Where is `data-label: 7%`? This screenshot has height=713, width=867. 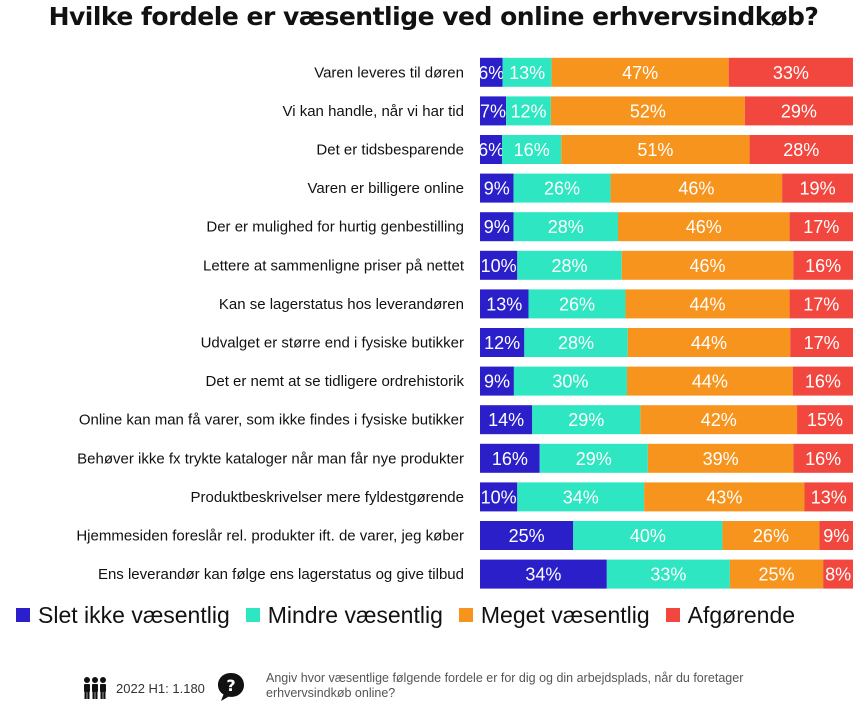 data-label: 7% is located at coordinates (493, 111).